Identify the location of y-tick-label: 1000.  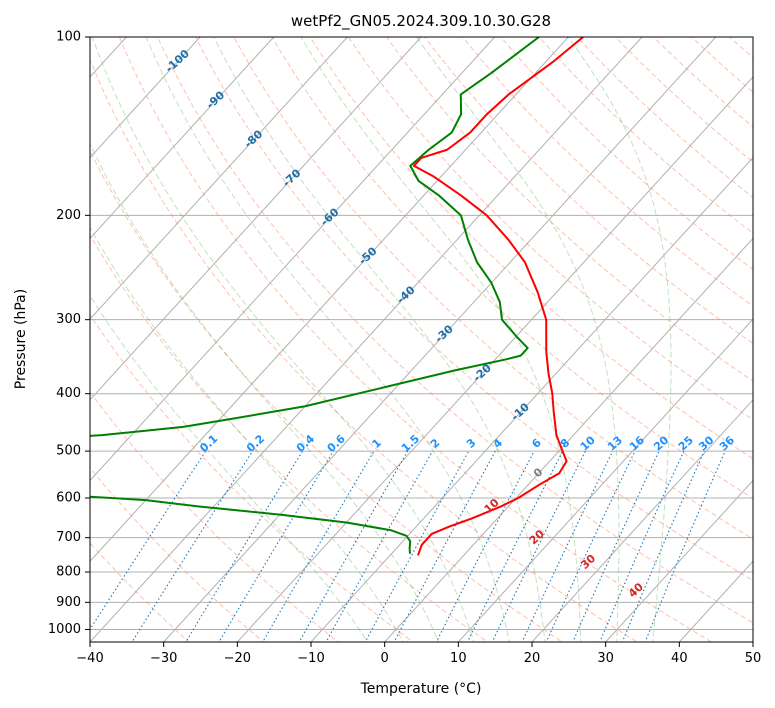
(64, 629).